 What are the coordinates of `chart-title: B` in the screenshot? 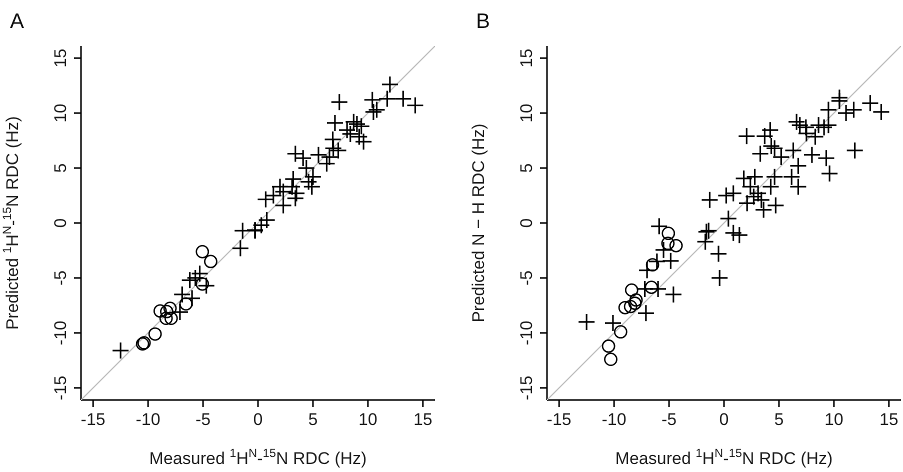 It's located at (483, 22).